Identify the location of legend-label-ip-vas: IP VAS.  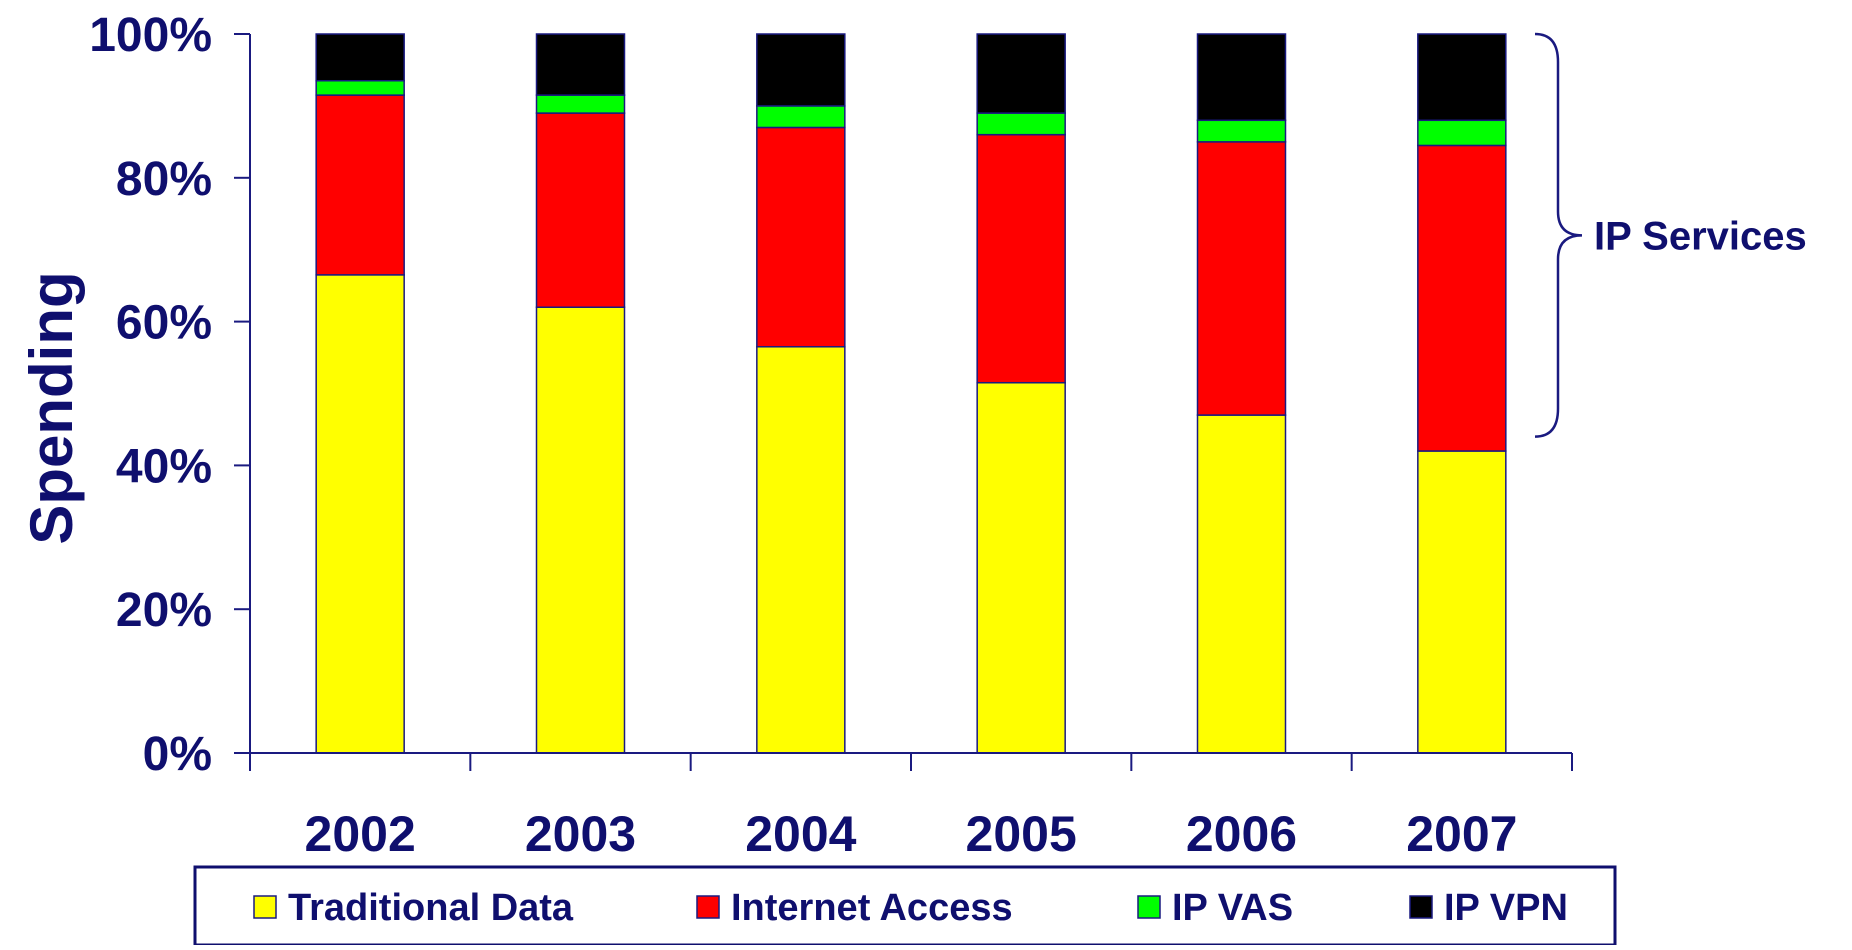
(1232, 908).